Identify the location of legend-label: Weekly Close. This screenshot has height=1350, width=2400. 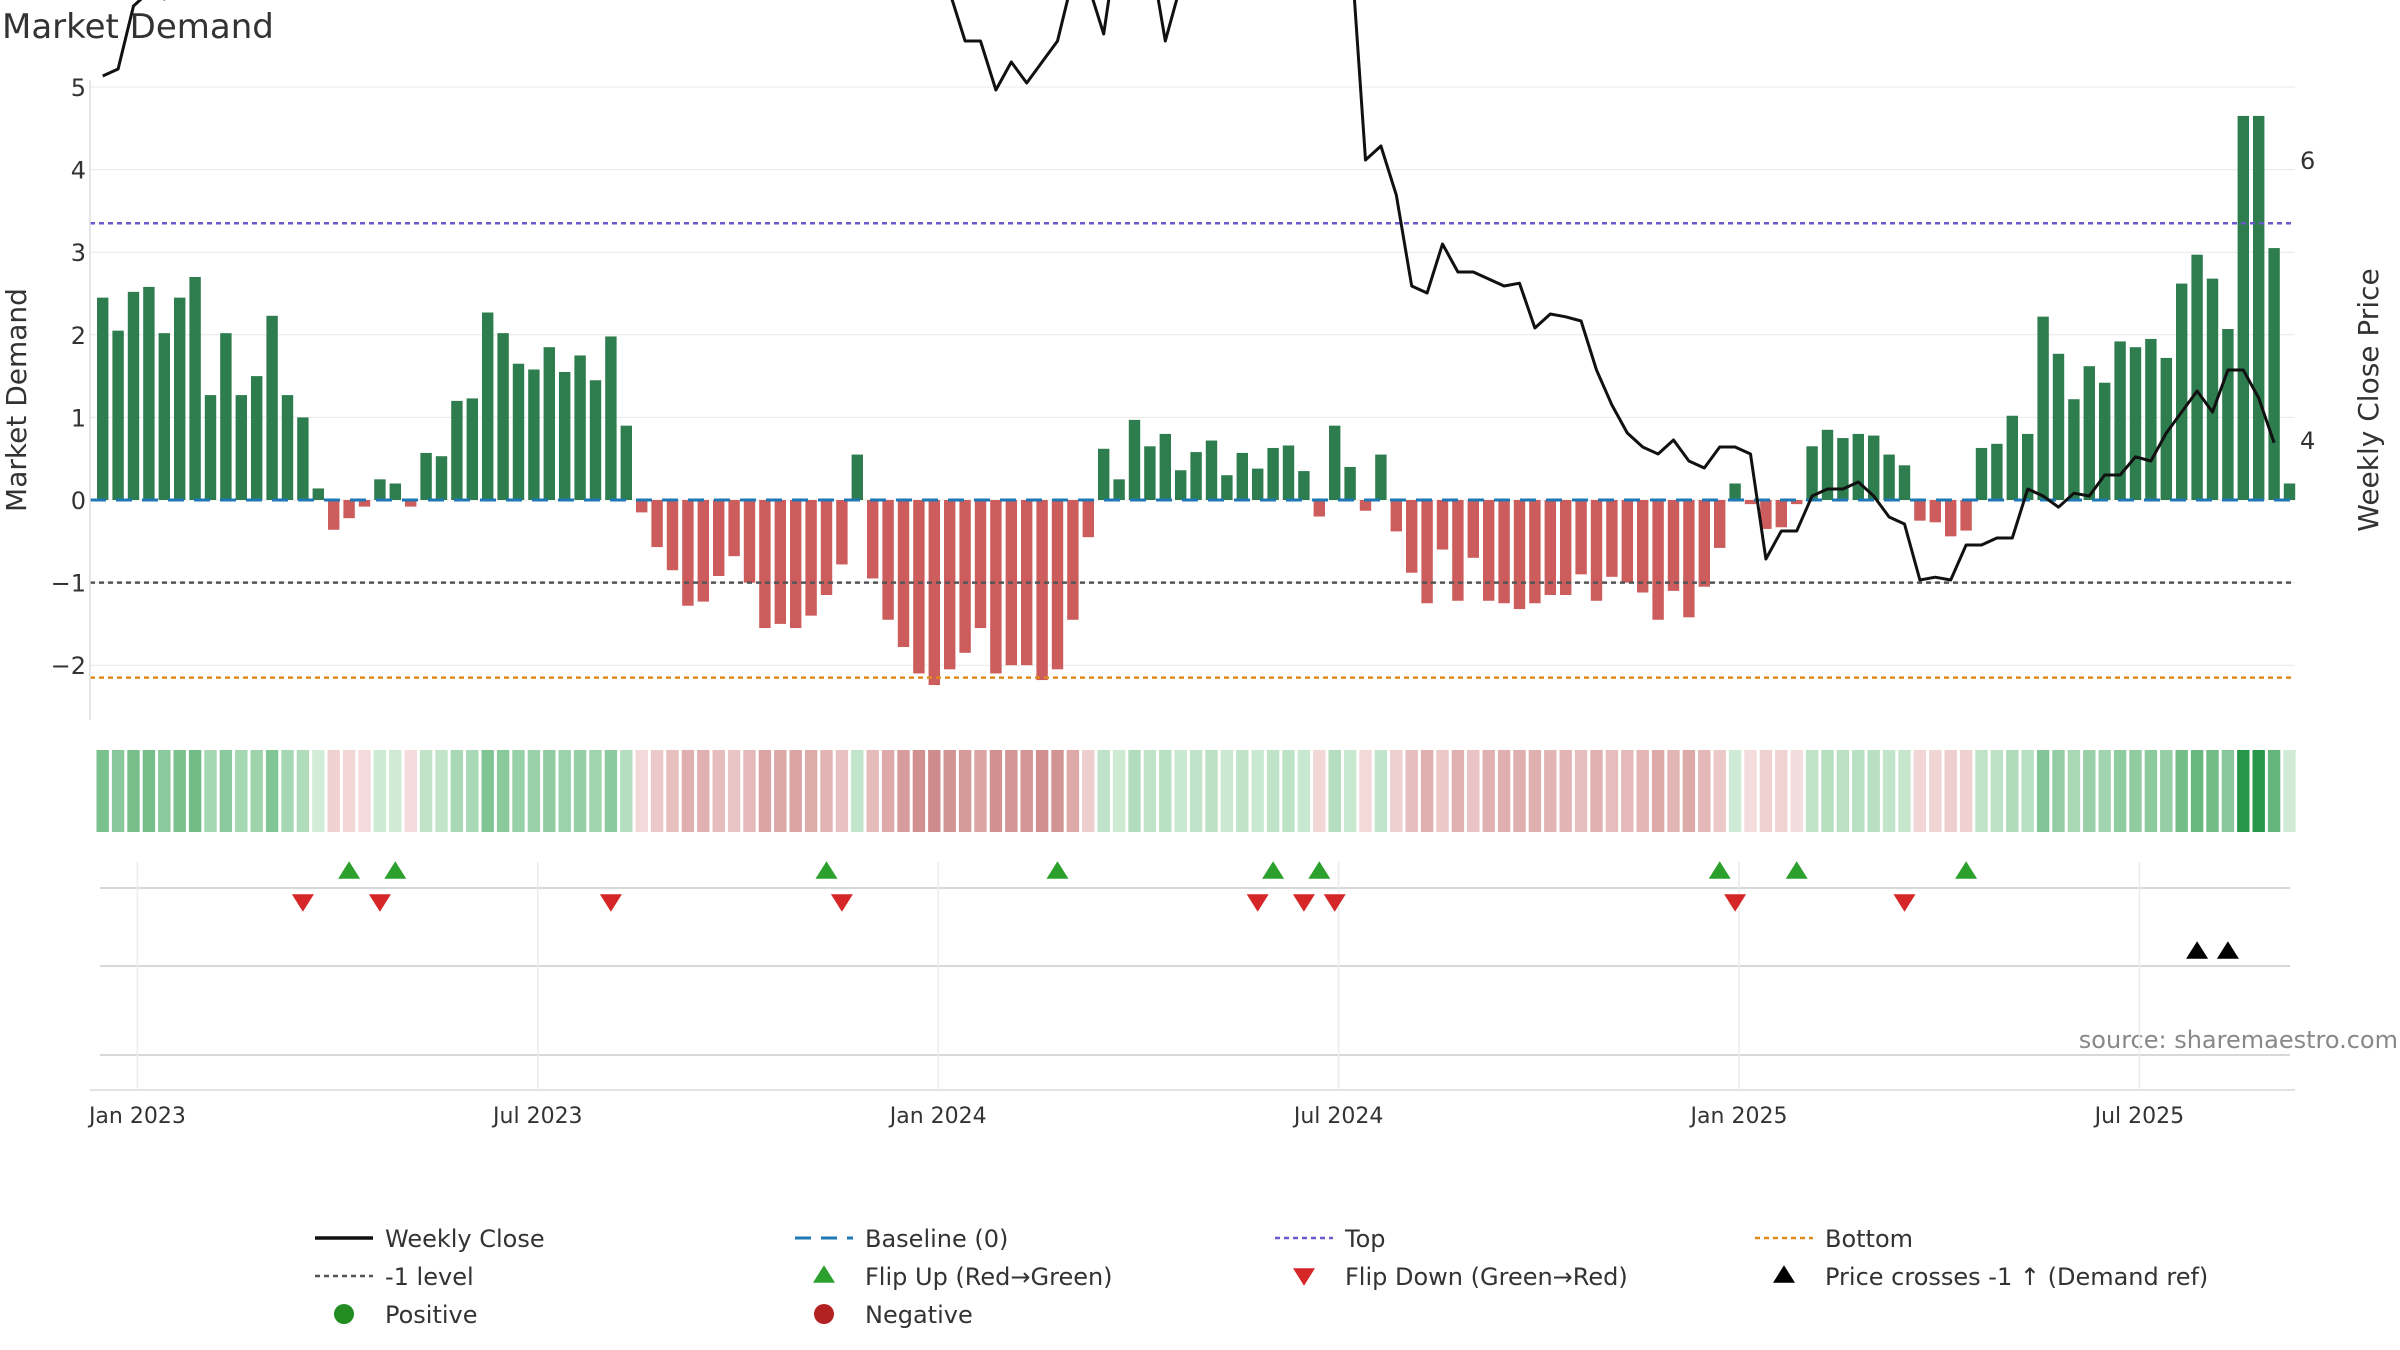
(465, 1239).